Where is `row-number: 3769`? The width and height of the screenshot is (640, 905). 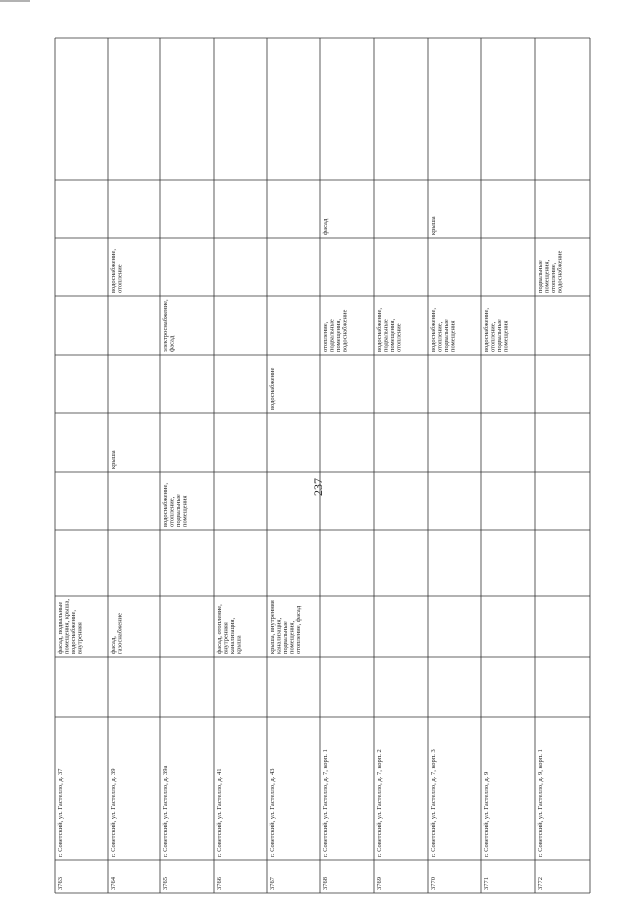 row-number: 3769 is located at coordinates (379, 883).